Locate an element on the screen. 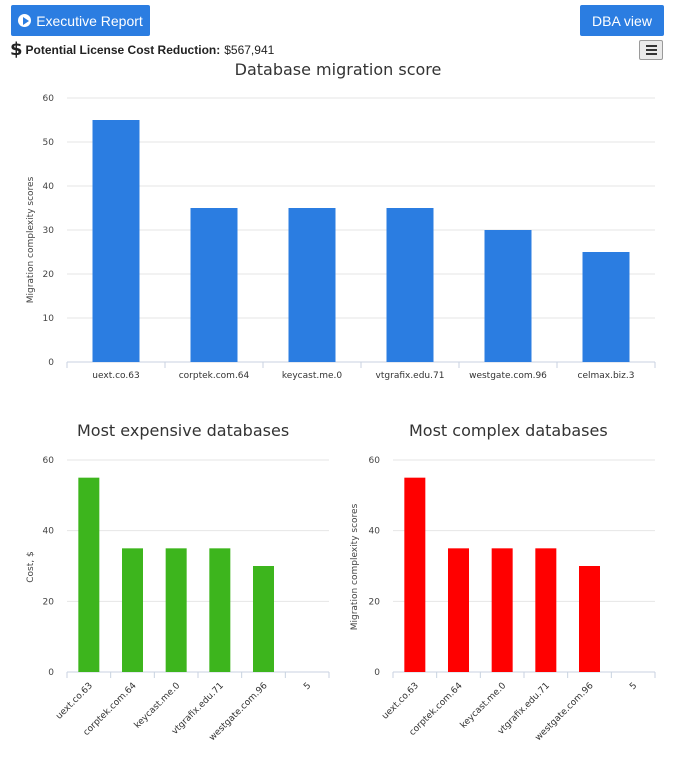 The width and height of the screenshot is (676, 757). chart-title: Database migration score is located at coordinates (338, 69).